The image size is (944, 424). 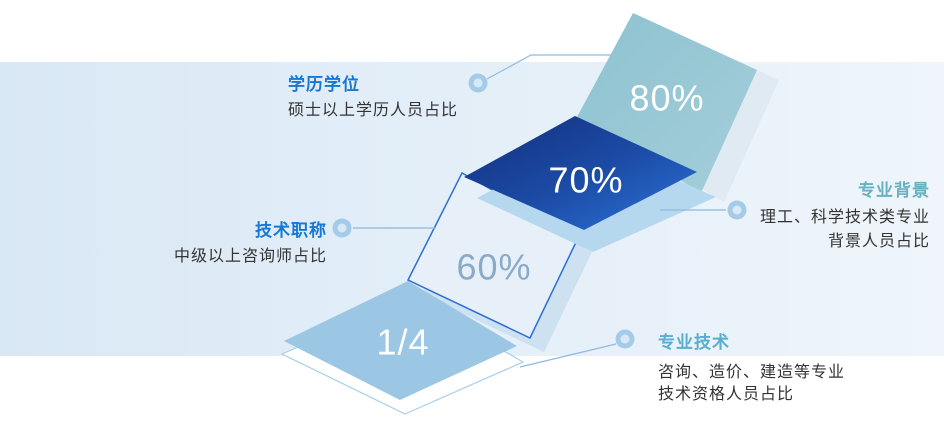 What do you see at coordinates (548, 67) in the screenshot?
I see `connector-line-education` at bounding box center [548, 67].